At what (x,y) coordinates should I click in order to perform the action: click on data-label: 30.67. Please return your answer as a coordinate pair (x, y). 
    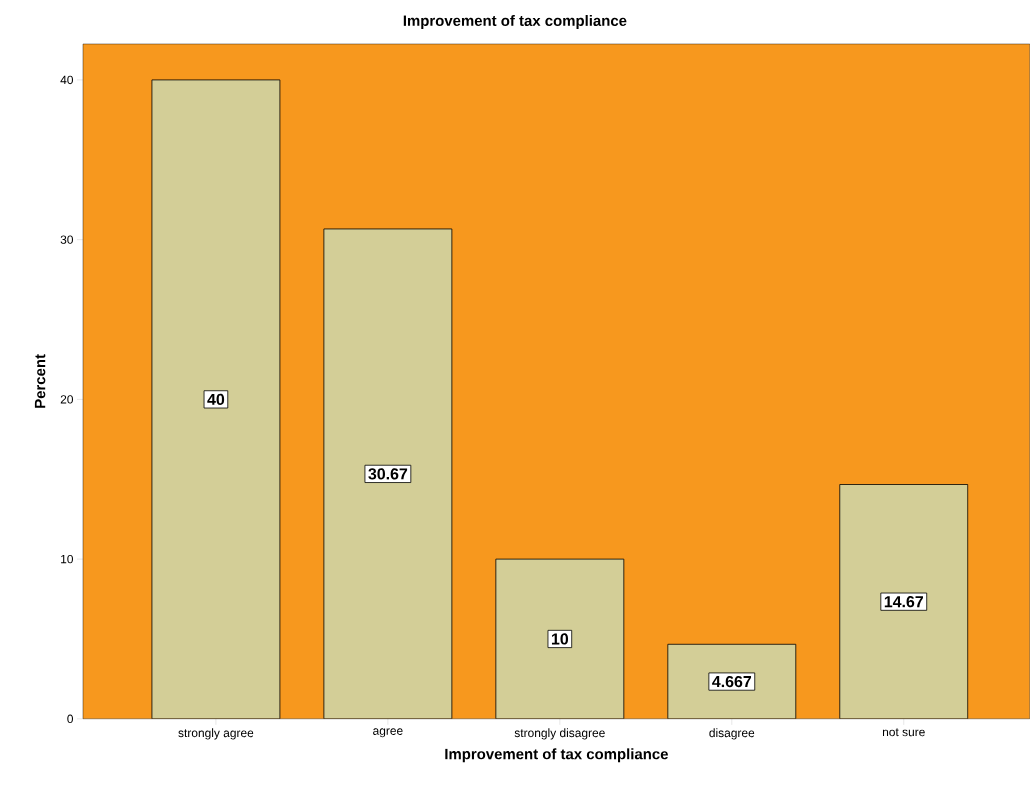
    Looking at the image, I should click on (388, 474).